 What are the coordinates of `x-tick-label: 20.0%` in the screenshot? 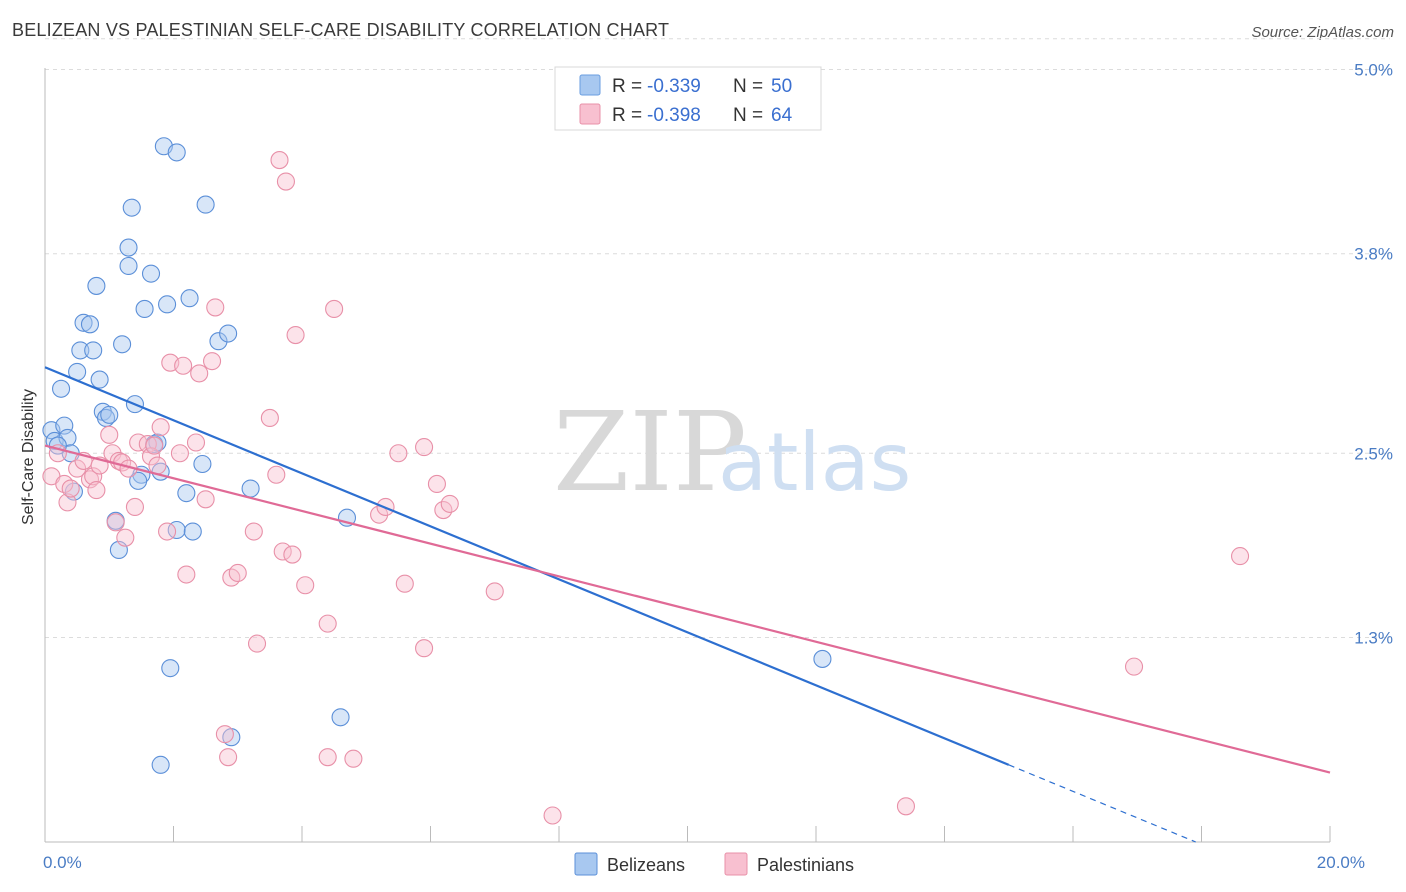 It's located at (1341, 862).